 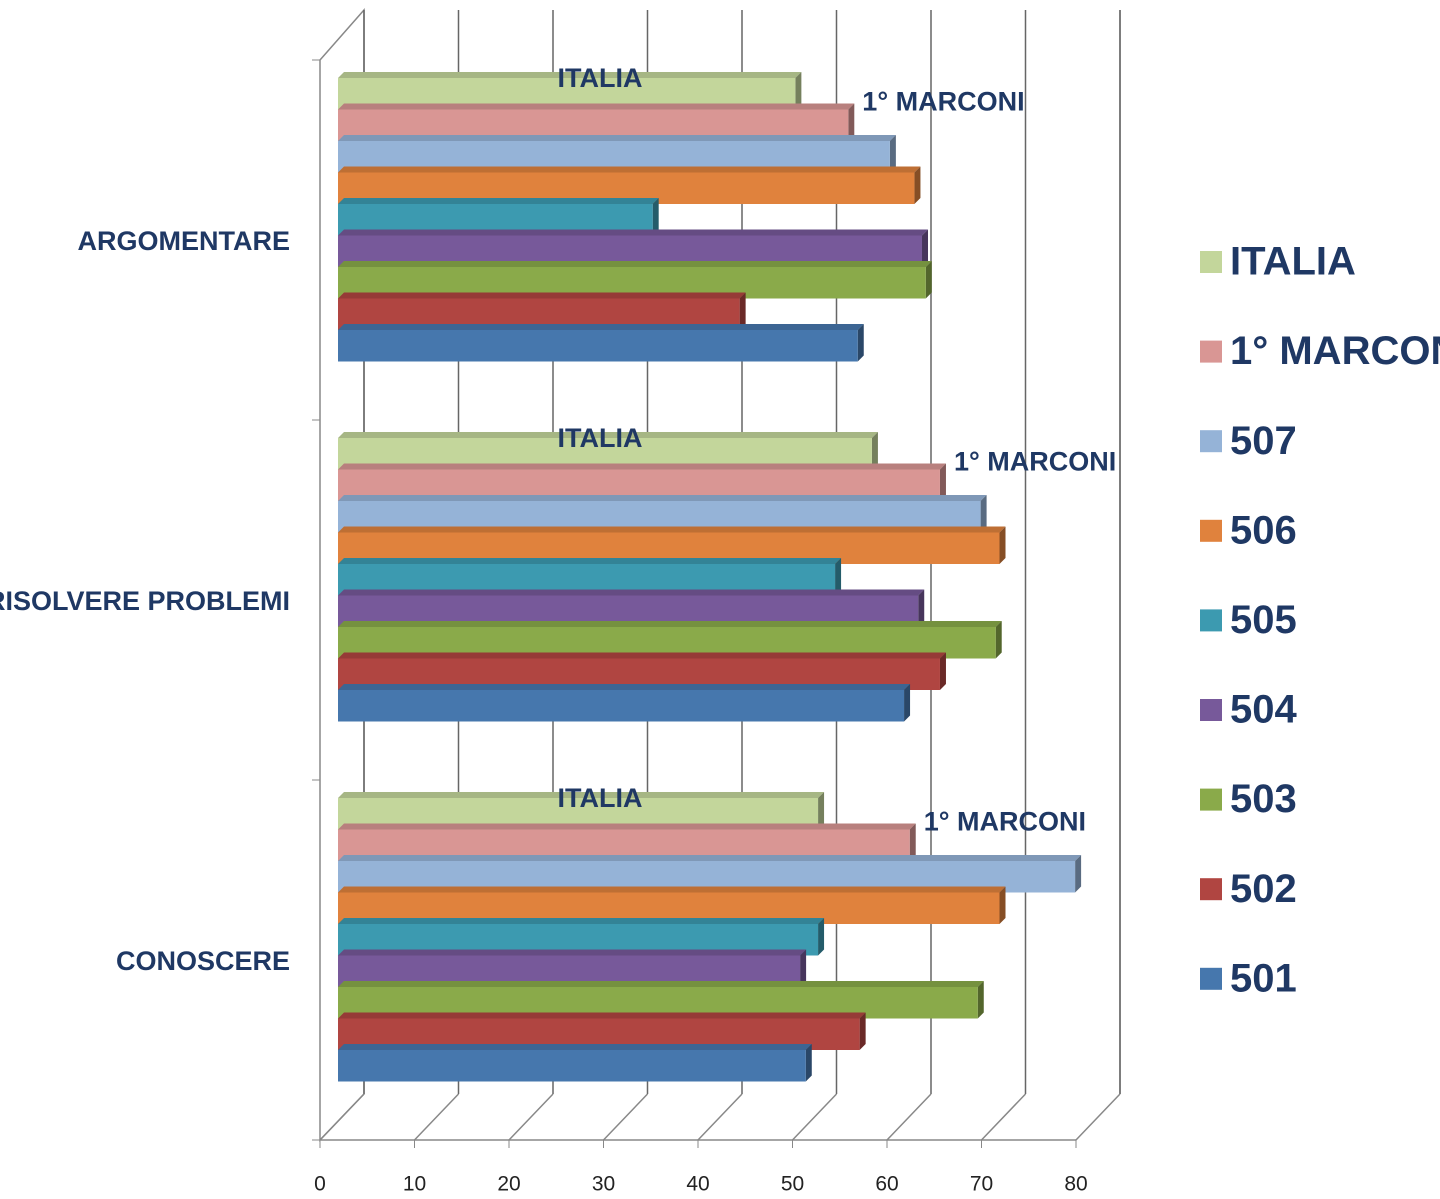 I want to click on legend-label: ITALIA, so click(x=1293, y=262).